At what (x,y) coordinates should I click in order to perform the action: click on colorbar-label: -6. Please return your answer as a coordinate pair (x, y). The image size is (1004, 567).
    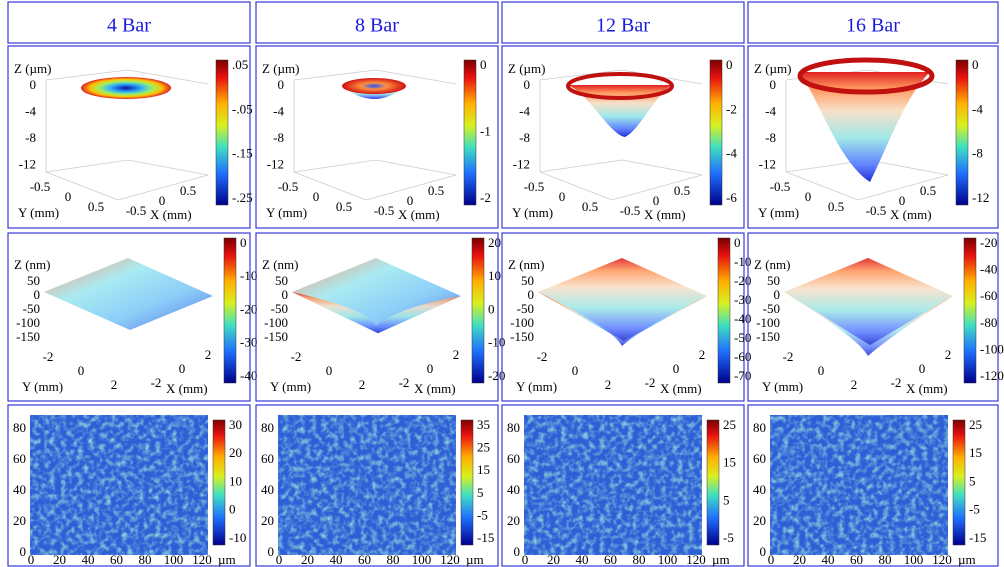
    Looking at the image, I should click on (731, 197).